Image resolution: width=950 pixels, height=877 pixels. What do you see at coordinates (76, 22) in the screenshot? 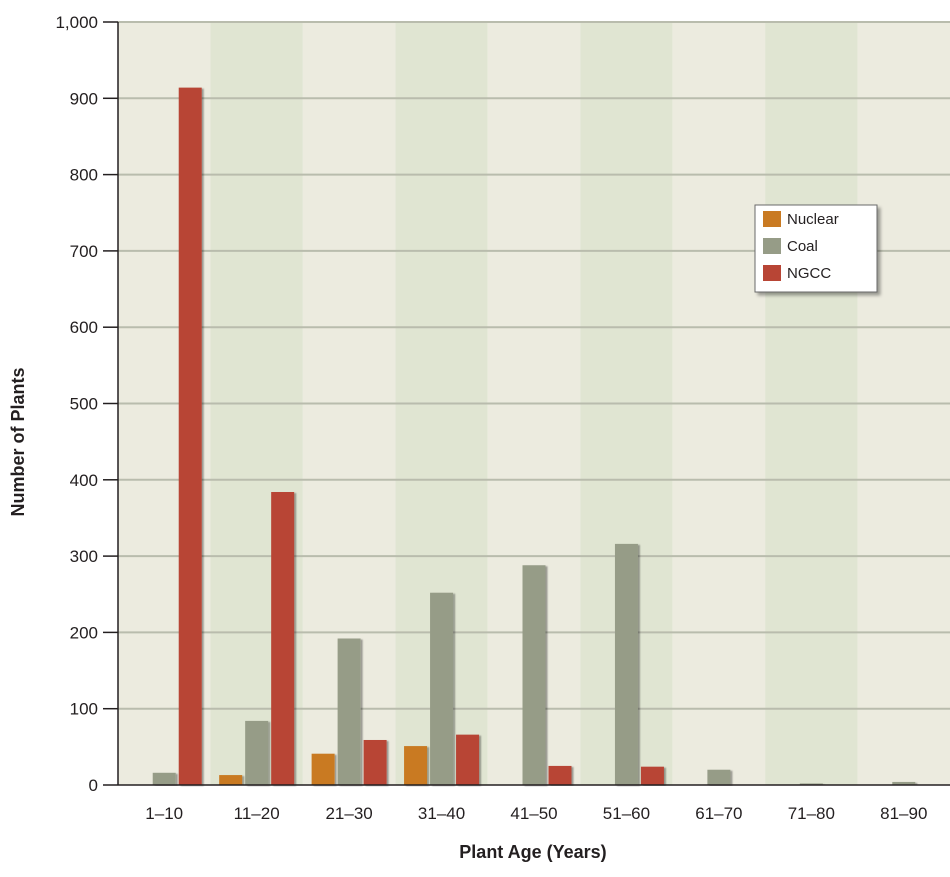
I see `y-tick-label: 1,000` at bounding box center [76, 22].